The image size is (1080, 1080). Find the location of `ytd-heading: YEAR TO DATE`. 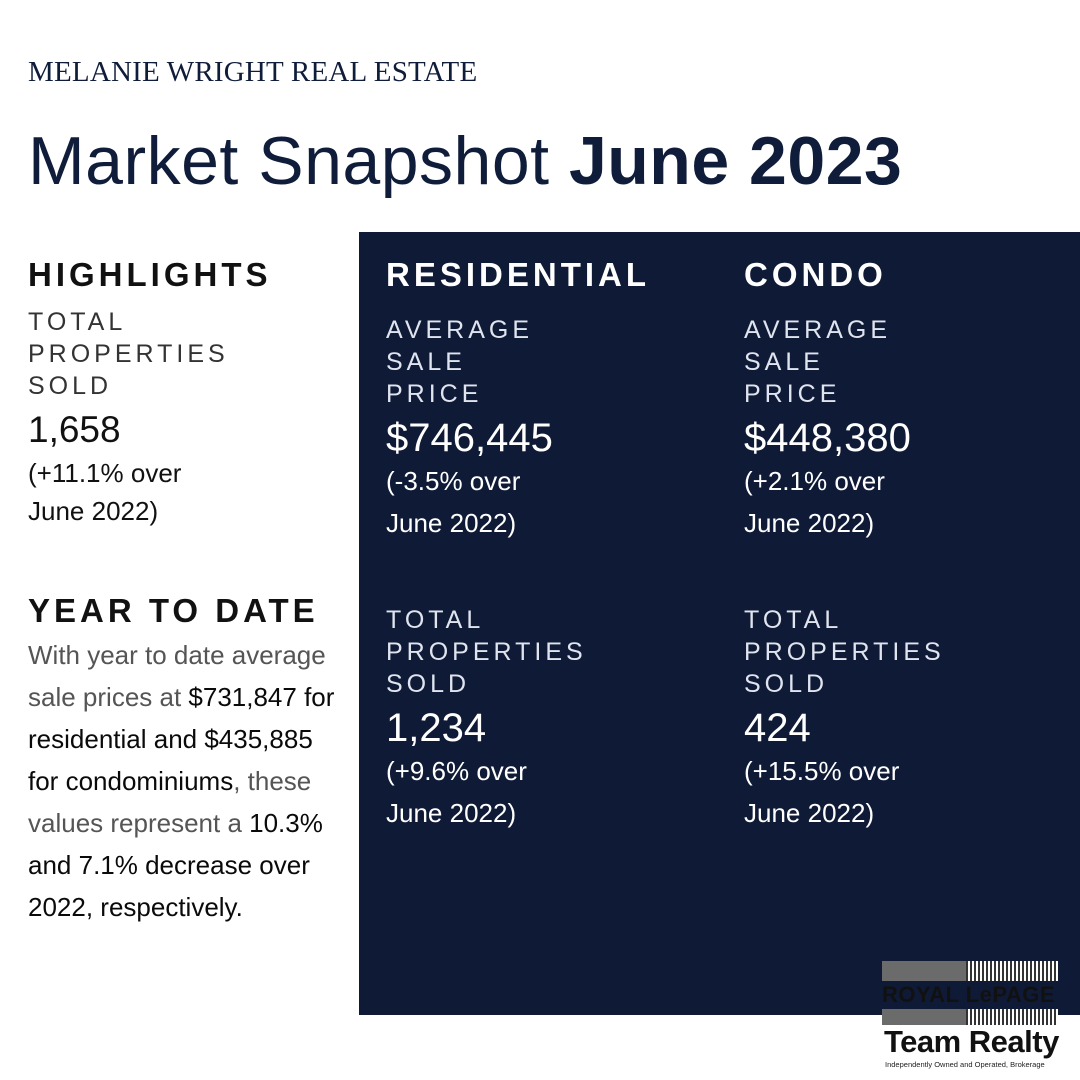

ytd-heading: YEAR TO DATE is located at coordinates (173, 610).